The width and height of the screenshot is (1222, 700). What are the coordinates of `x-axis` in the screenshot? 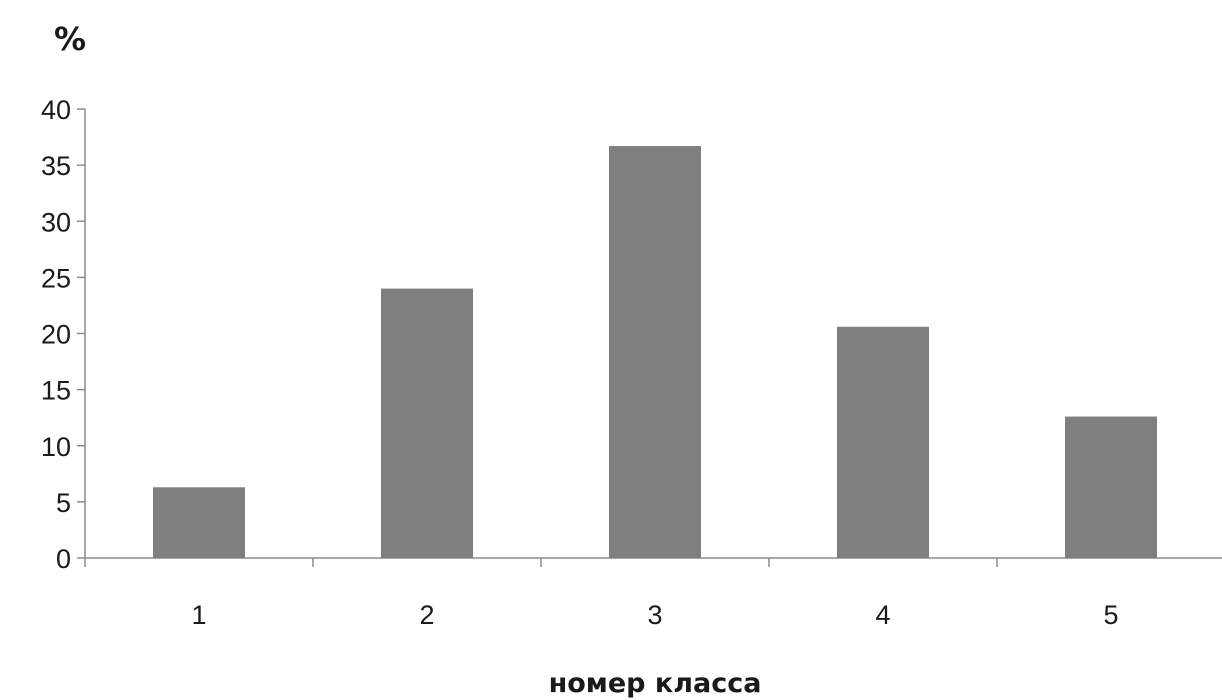 It's located at (653, 562).